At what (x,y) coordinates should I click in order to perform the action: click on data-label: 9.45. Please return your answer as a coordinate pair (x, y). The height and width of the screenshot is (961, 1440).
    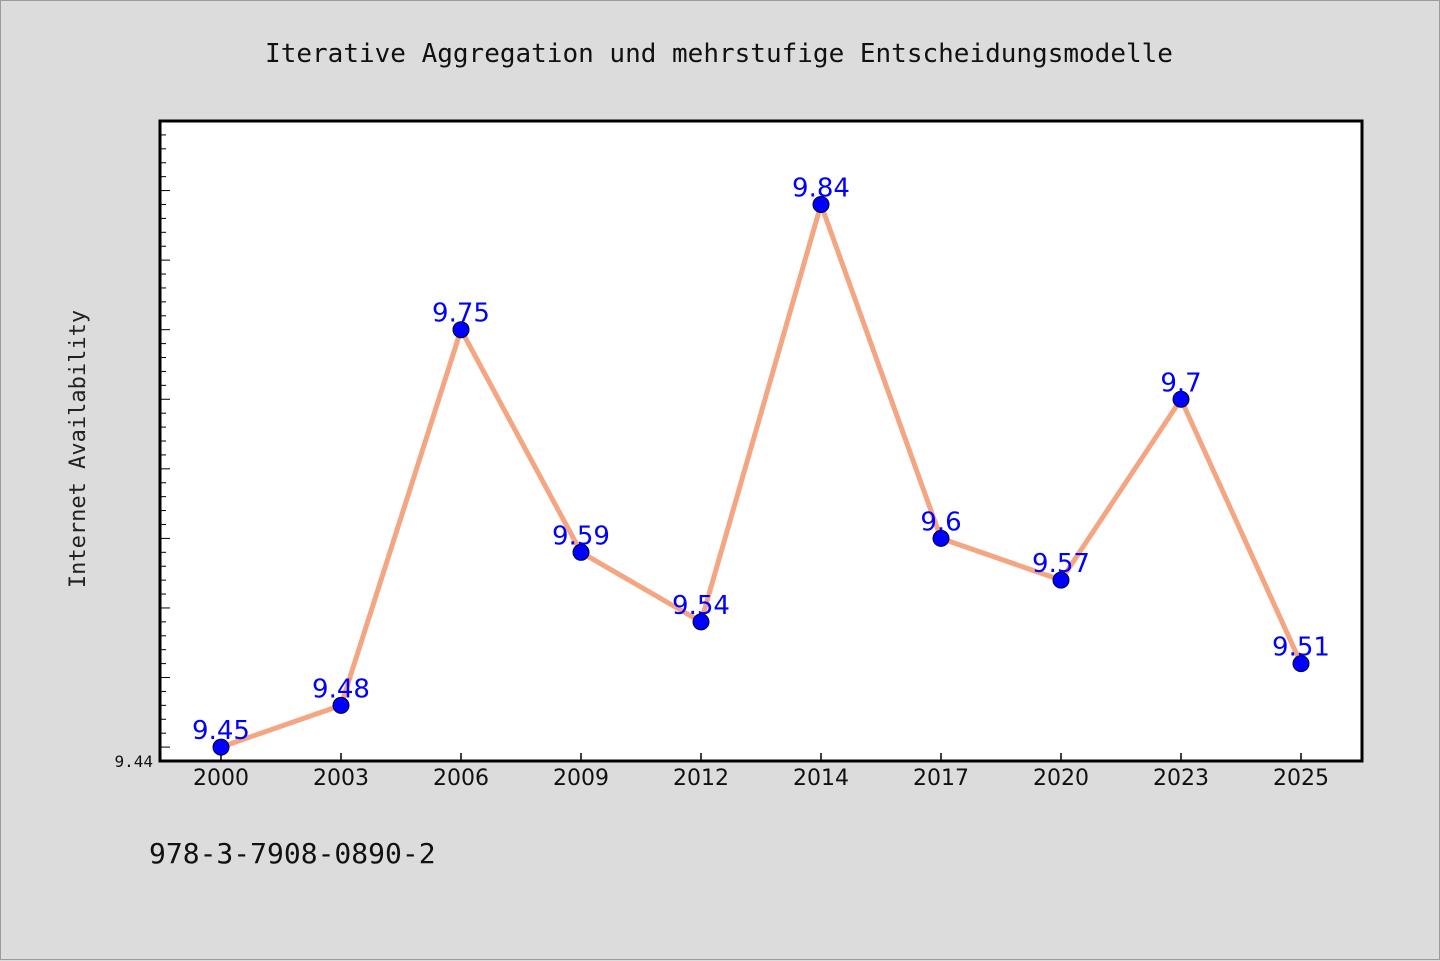
    Looking at the image, I should click on (221, 731).